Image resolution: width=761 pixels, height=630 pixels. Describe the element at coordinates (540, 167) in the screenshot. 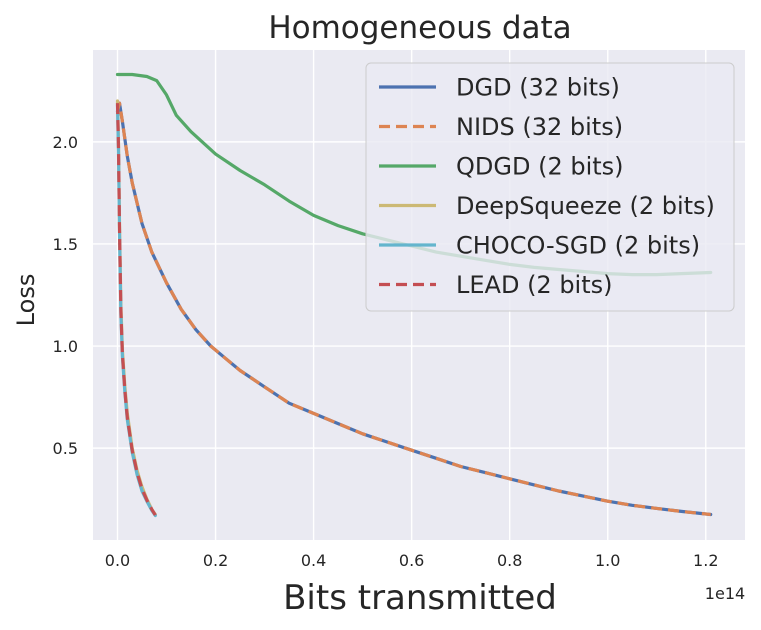

I see `legend-label: QDGD (2 bits)` at that location.